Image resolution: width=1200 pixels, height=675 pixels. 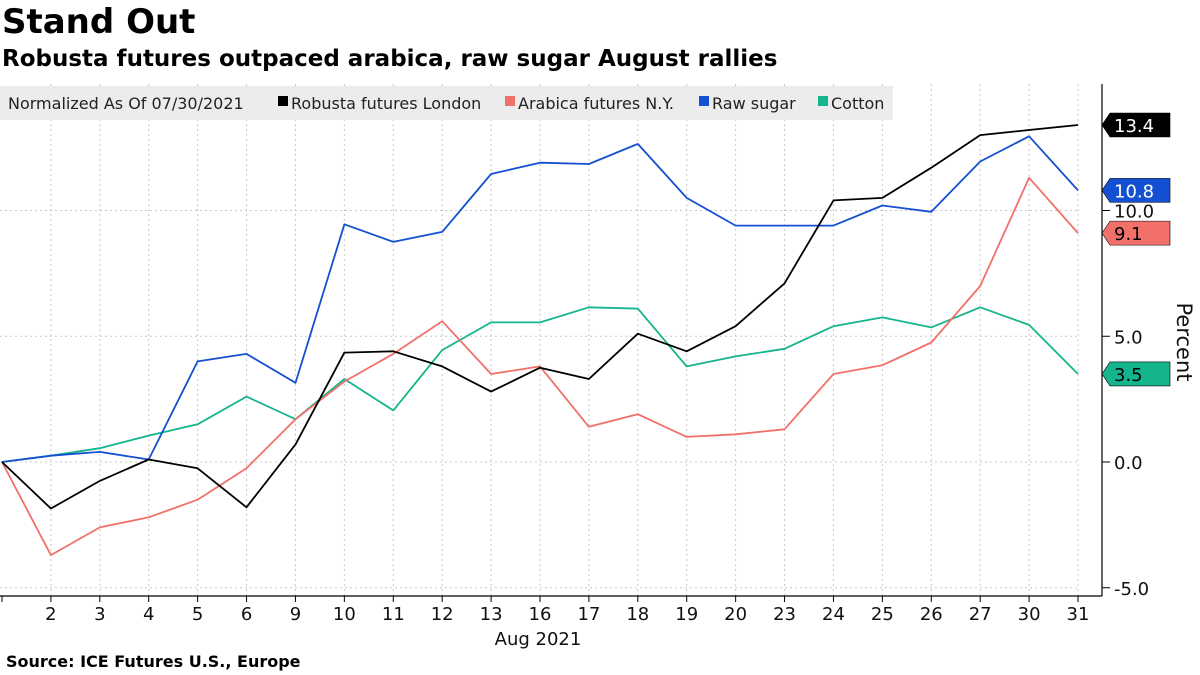 I want to click on last-value-label: 9.1, so click(x=1128, y=234).